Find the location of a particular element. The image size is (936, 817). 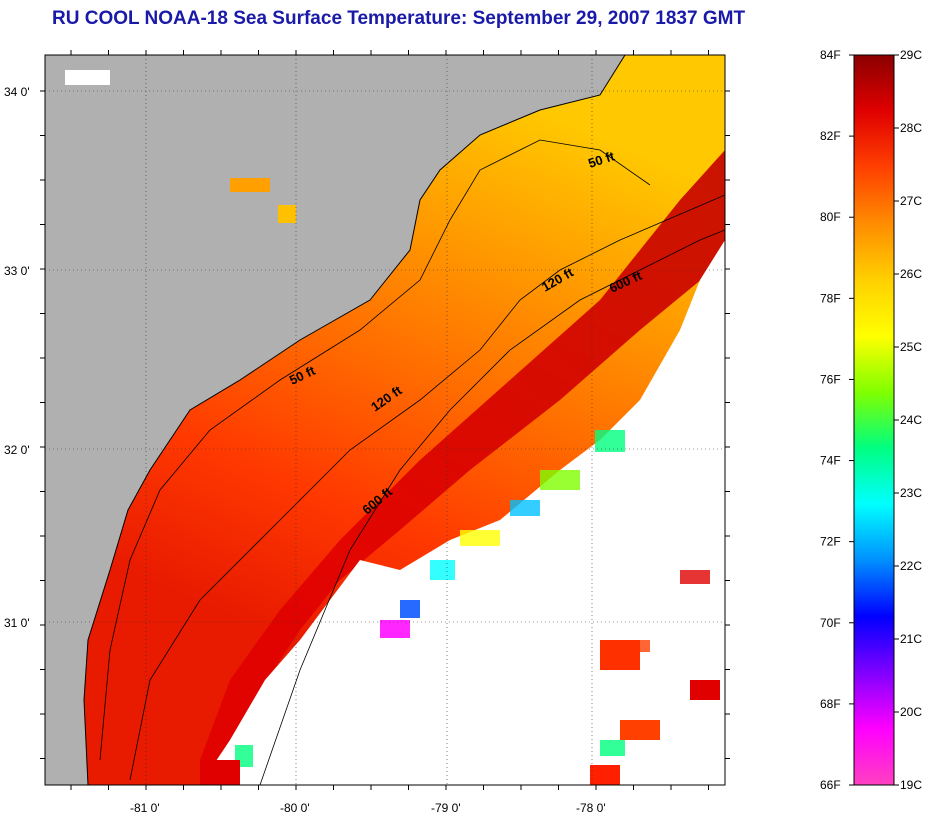

colorbar-label-c: 27C is located at coordinates (911, 201).